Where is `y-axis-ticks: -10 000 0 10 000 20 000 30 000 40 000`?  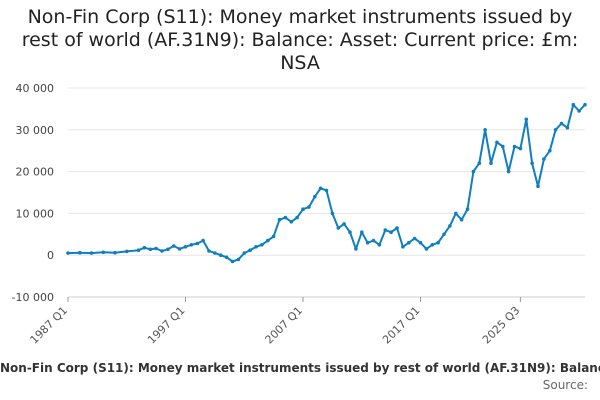 y-axis-ticks: -10 000 0 10 000 20 000 30 000 40 000 is located at coordinates (33, 193).